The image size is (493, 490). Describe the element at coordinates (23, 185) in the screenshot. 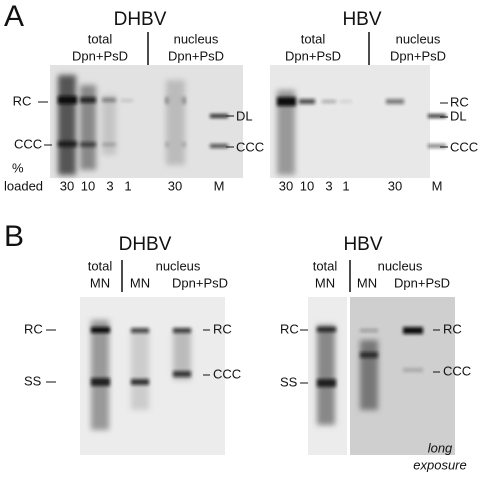

I see `lanes-caption: loaded` at that location.